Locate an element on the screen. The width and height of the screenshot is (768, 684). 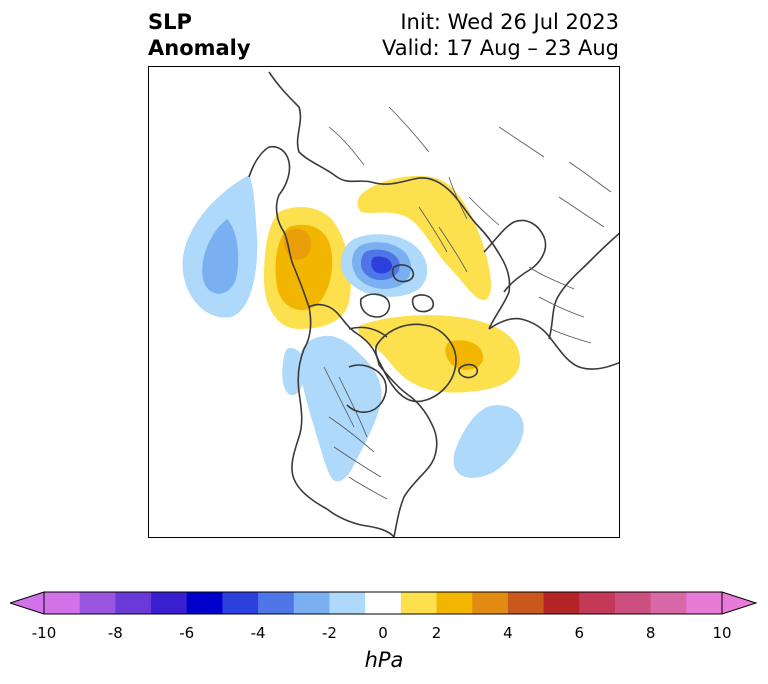
map-title: SLP Anomaly is located at coordinates (199, 35).